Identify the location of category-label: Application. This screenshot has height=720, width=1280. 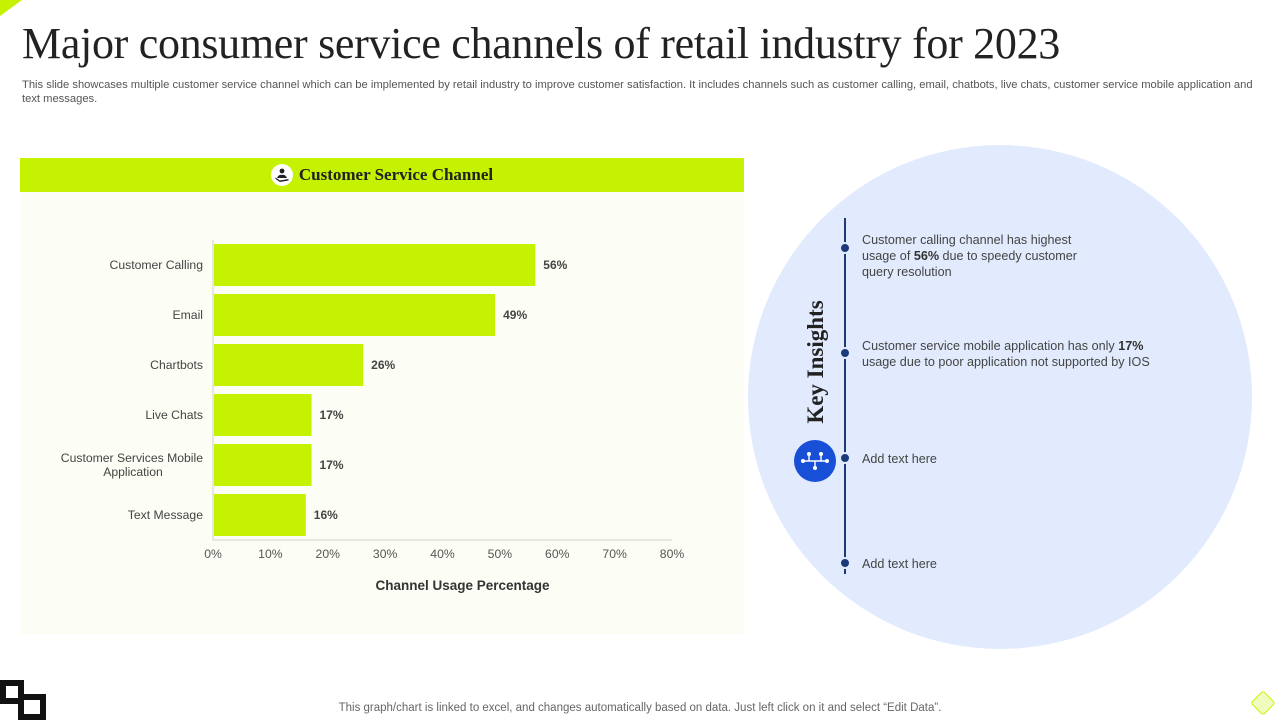
(133, 472).